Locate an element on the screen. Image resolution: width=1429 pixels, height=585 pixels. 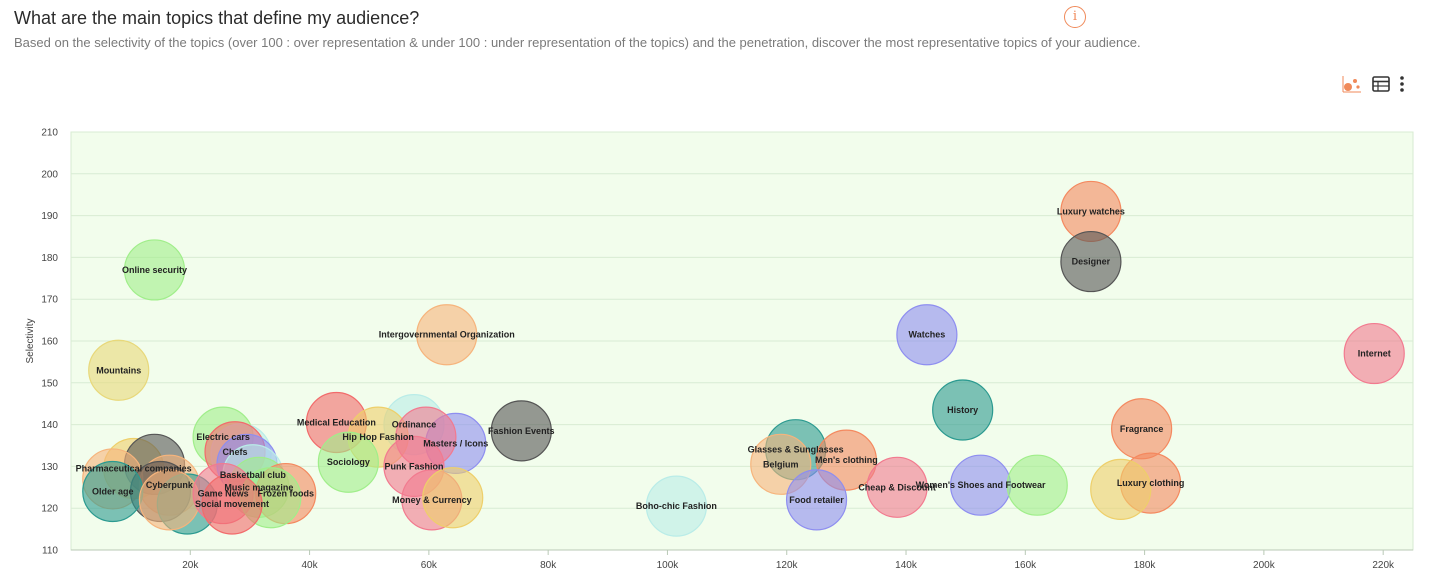
bubble-label: Cheap & Discount is located at coordinates (897, 487).